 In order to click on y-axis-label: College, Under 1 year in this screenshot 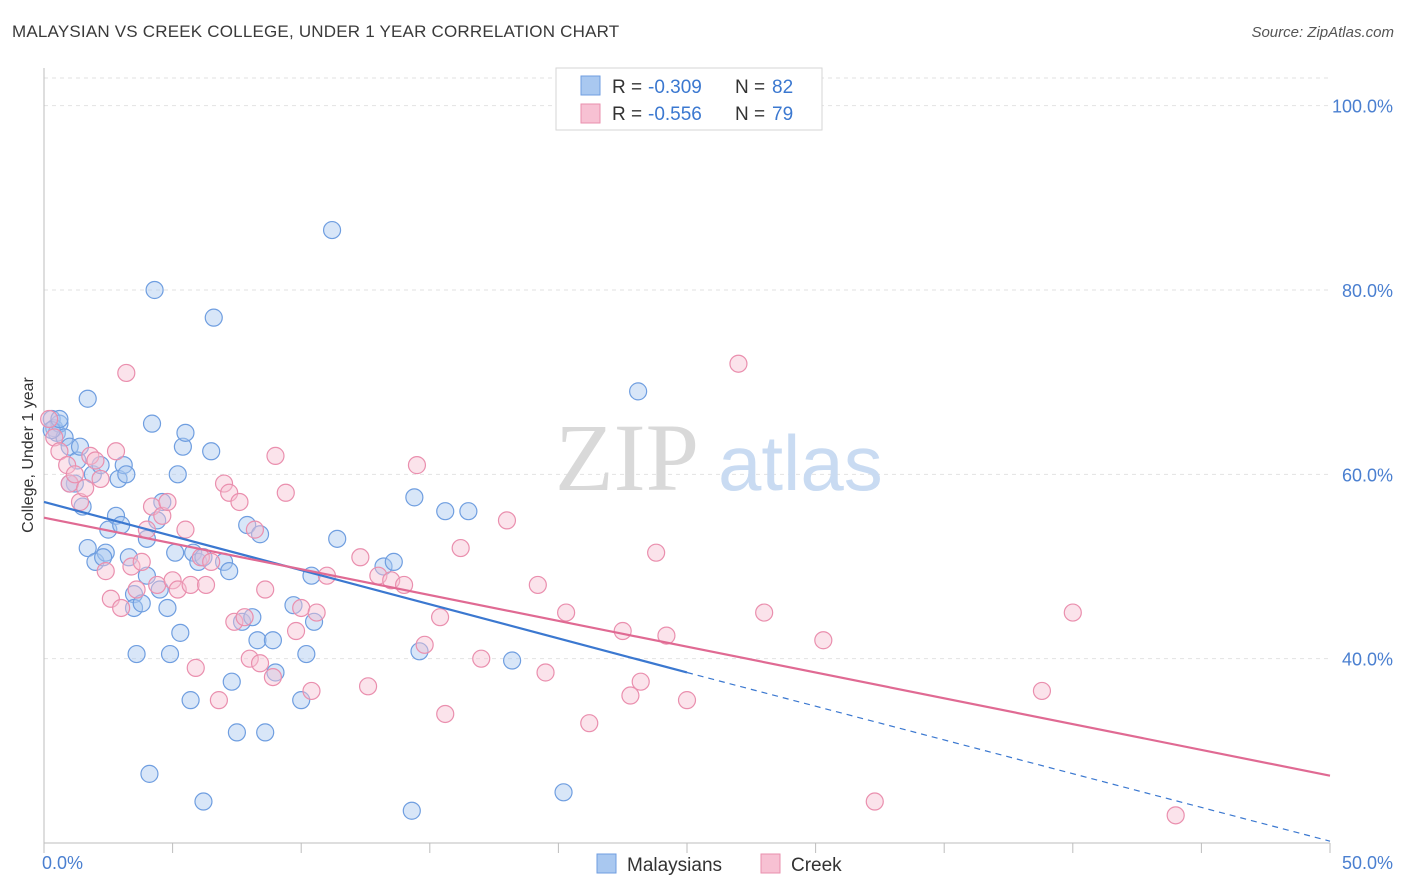, I will do `click(28, 455)`.